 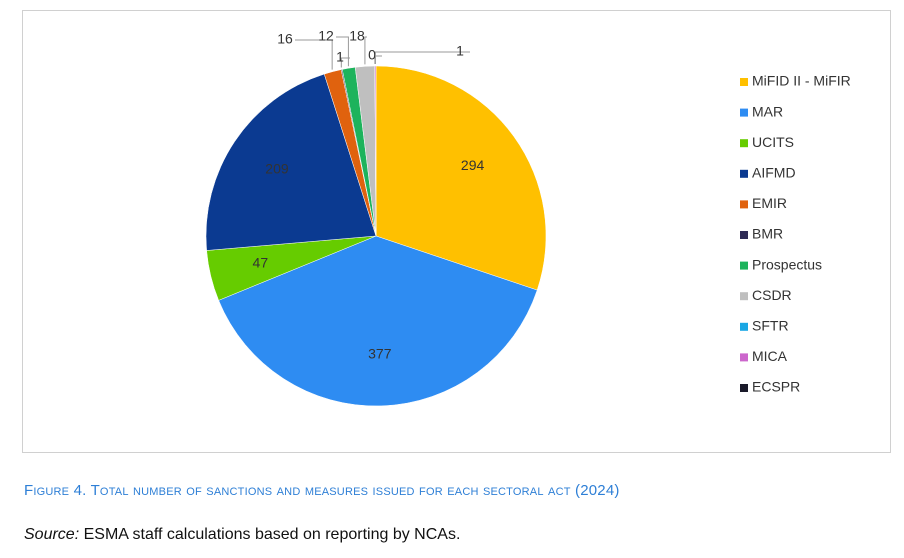 What do you see at coordinates (767, 111) in the screenshot?
I see `legend-label: MAR` at bounding box center [767, 111].